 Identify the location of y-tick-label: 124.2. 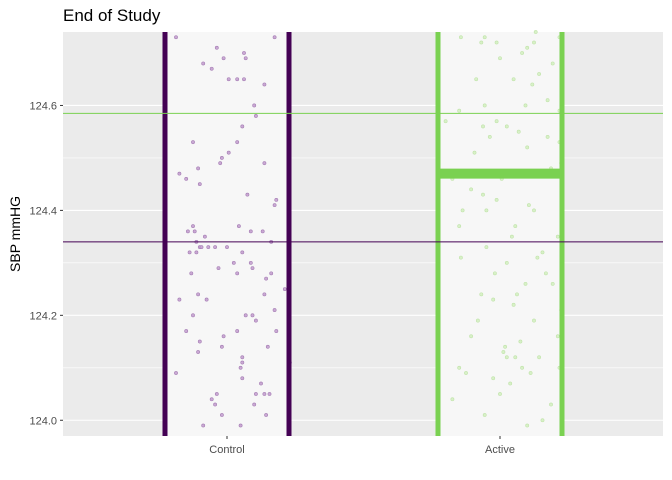
(43, 316).